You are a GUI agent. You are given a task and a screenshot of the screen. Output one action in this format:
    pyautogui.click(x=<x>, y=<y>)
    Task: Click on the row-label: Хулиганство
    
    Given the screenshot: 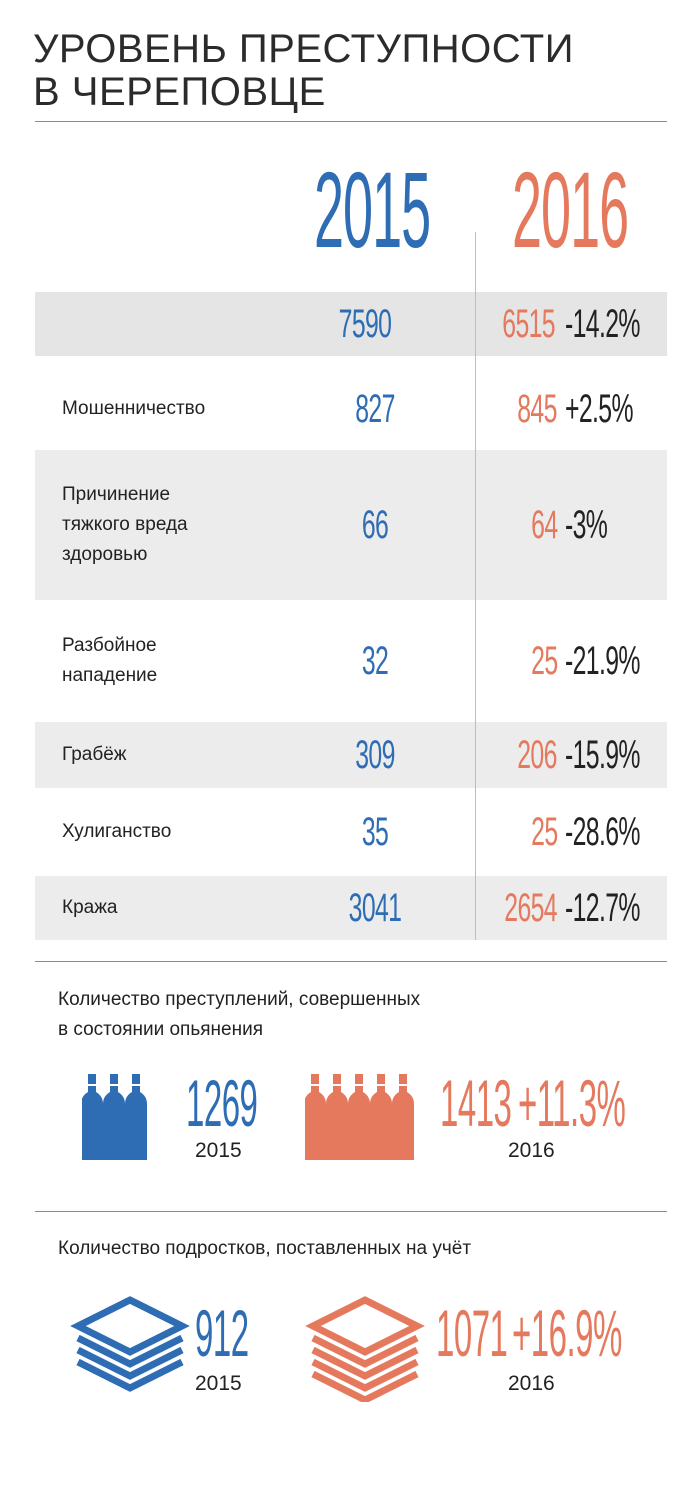 What is the action you would take?
    pyautogui.click(x=117, y=831)
    